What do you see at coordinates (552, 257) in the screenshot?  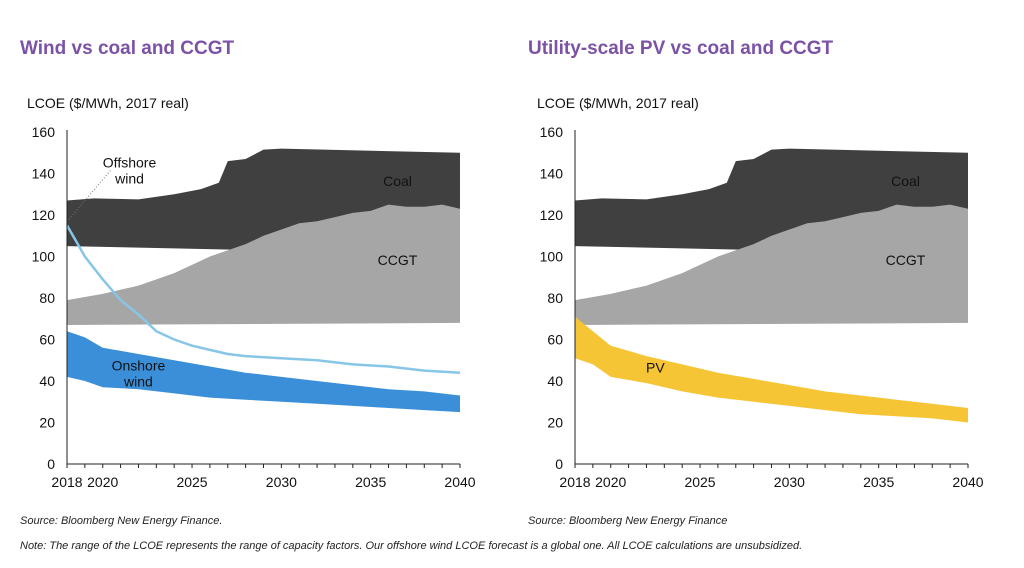 I see `pv-y-tick-100: 100` at bounding box center [552, 257].